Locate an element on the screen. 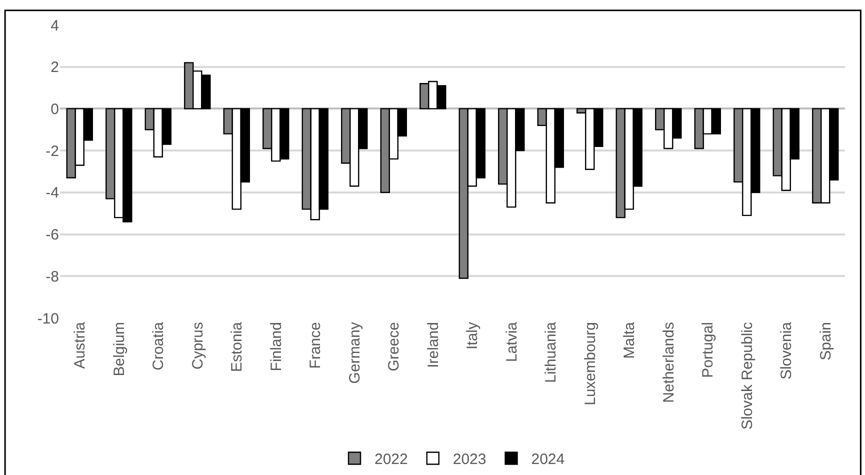 The image size is (865, 475). x-tick-label: Cyprus is located at coordinates (197, 346).